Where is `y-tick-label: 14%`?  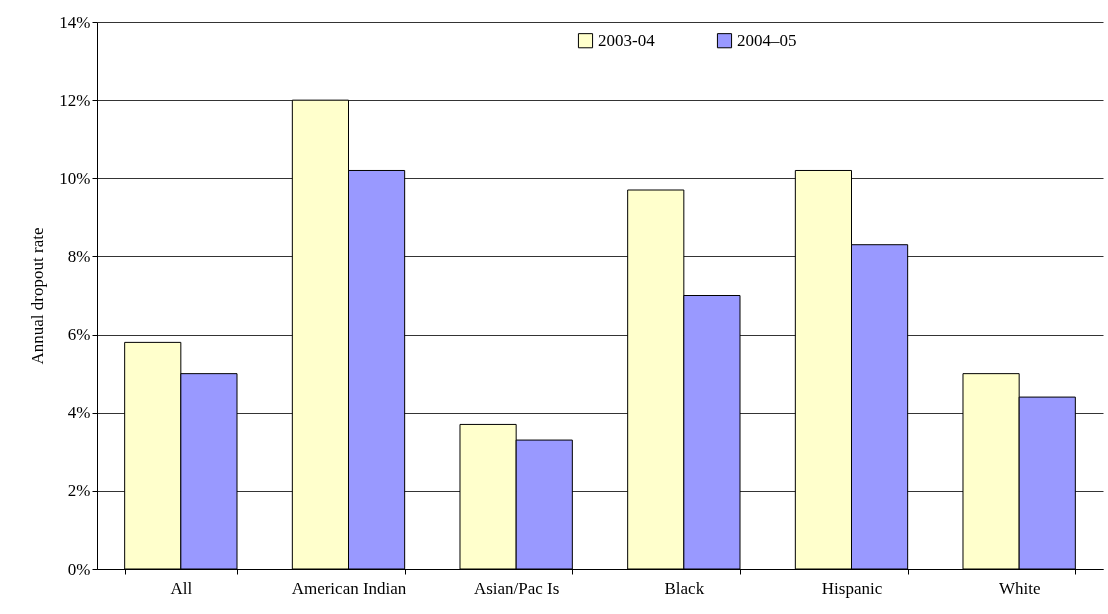 y-tick-label: 14% is located at coordinates (75, 22).